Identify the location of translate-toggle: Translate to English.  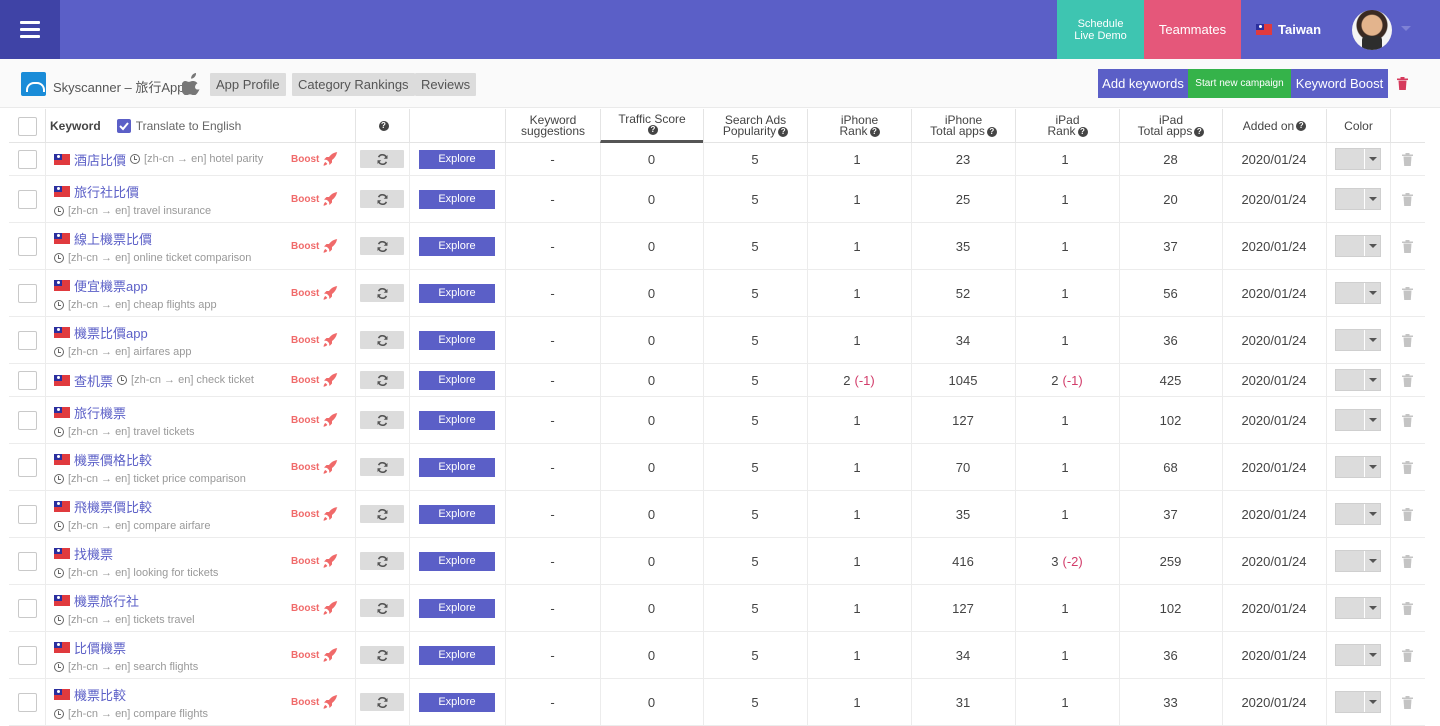
(178, 126).